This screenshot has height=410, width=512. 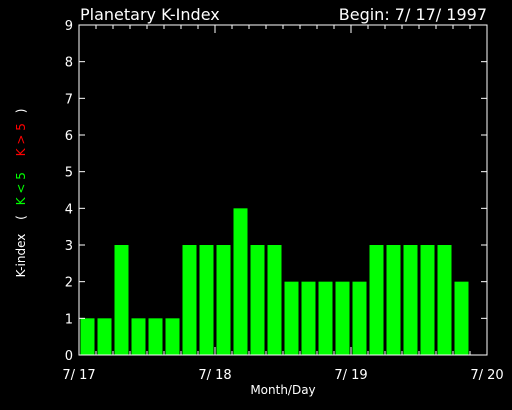 I want to click on chart-title: Planetary K-Index, so click(x=150, y=14).